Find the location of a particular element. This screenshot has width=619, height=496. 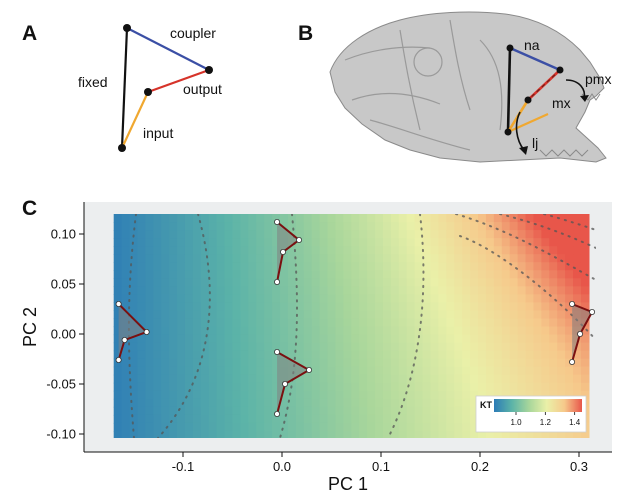

y-axis-label: PC 2 is located at coordinates (30, 327).